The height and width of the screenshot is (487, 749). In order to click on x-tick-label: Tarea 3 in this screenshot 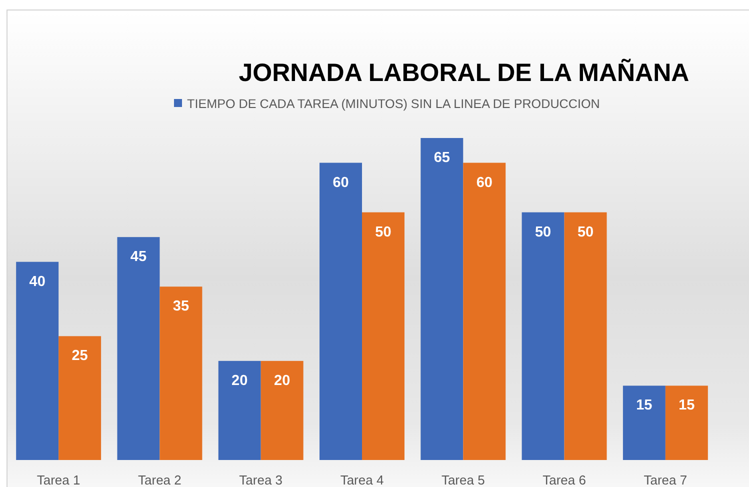, I will do `click(261, 479)`.